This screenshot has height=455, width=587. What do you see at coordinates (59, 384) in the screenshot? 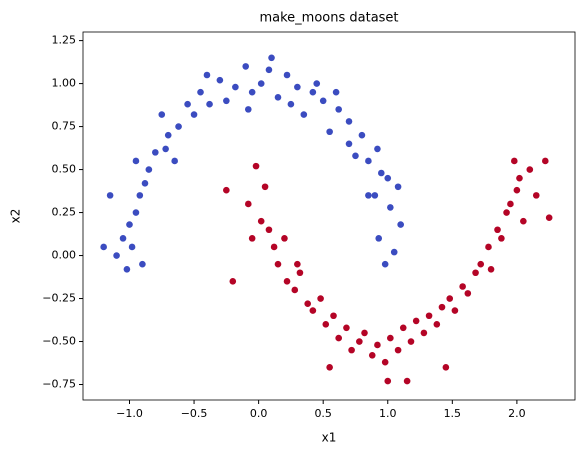
I see `y-tick-label: −0.75` at bounding box center [59, 384].